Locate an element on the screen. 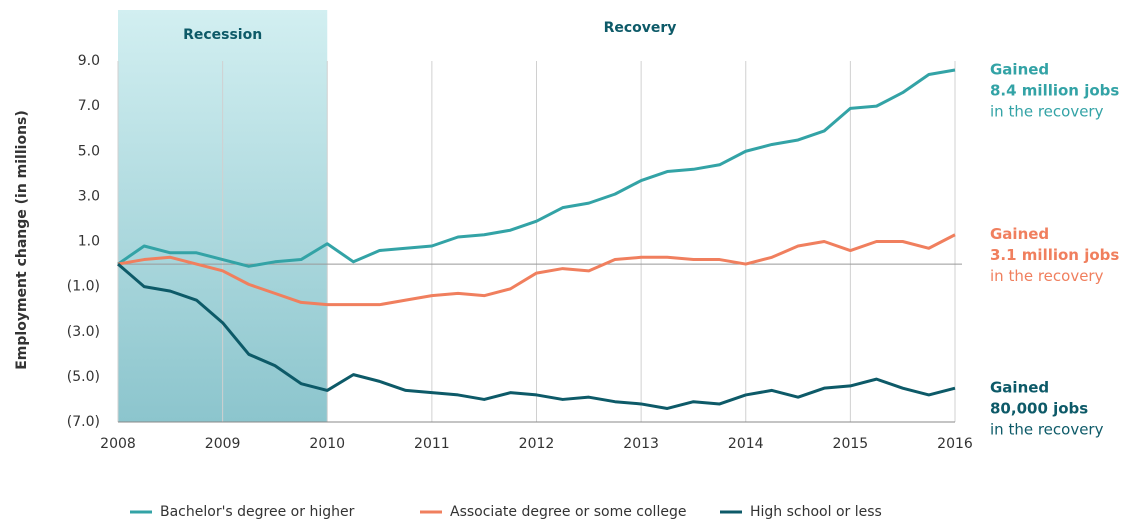  annotation: 80,000 jobs is located at coordinates (1039, 409).